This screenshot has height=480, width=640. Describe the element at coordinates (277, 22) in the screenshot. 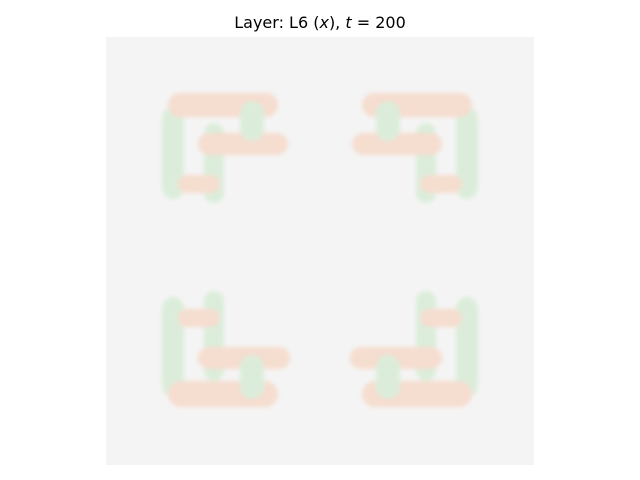

I see `title-prefix: Layer: L6 (` at that location.